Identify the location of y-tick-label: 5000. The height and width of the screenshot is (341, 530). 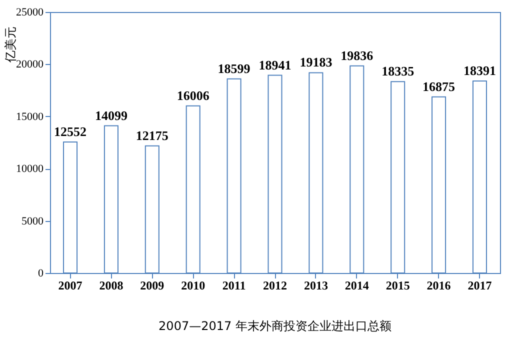
(33, 221).